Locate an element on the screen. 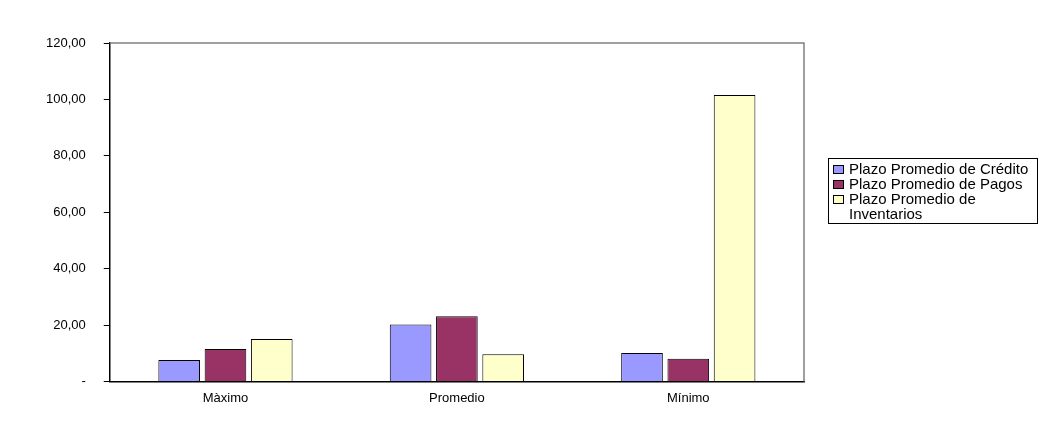 The height and width of the screenshot is (427, 1064). legend-label: Plazo Promedio de Pagos is located at coordinates (936, 183).